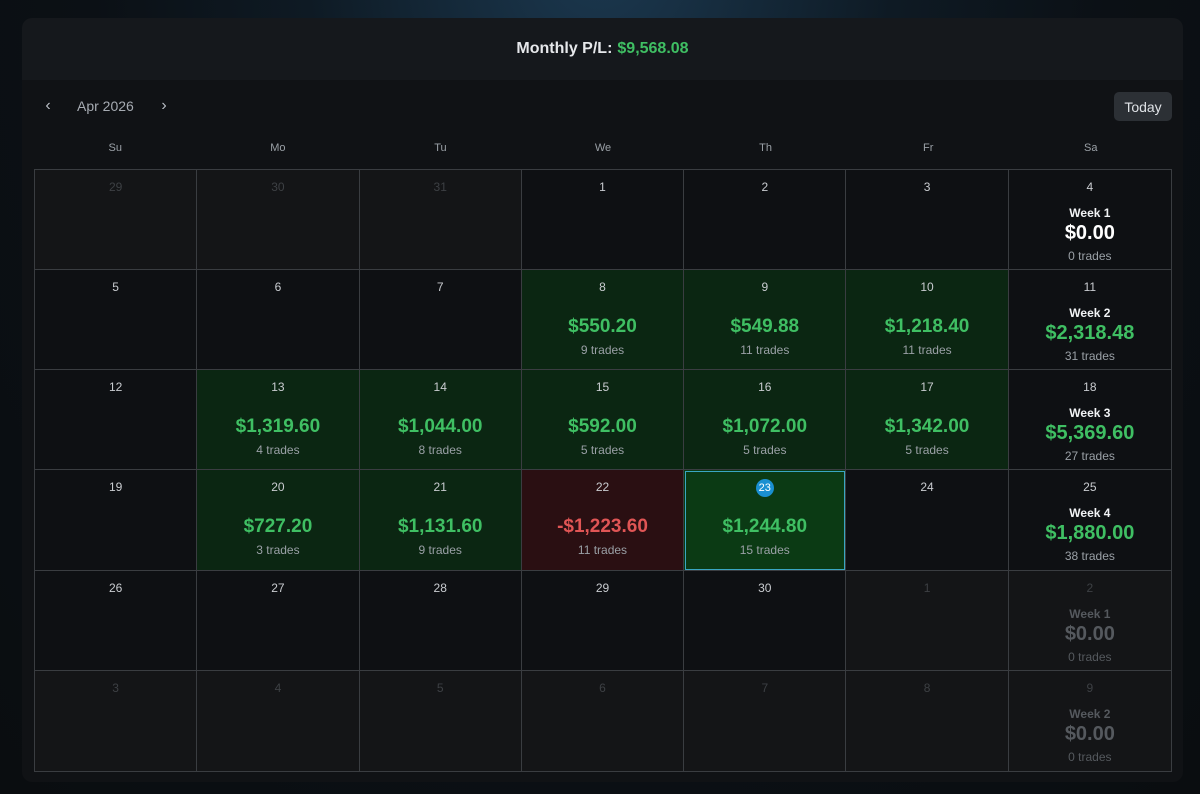  I want to click on calendar-toolbar: ‹ Apr 2026 › Today, so click(602, 107).